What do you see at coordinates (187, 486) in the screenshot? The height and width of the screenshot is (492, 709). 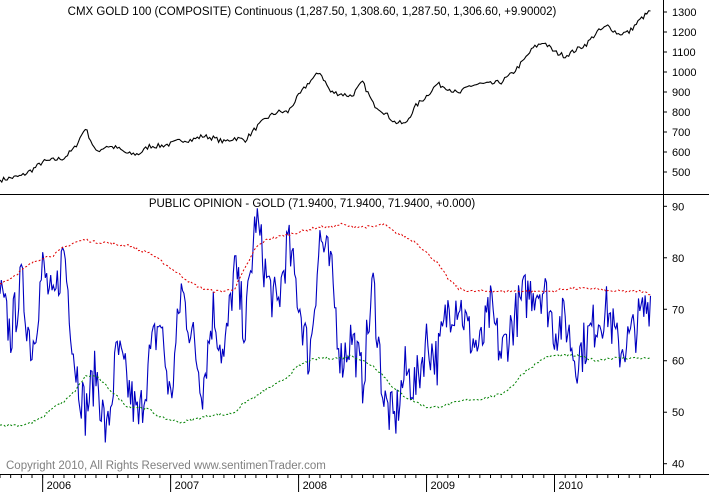 I see `x-tick-label: 2007` at bounding box center [187, 486].